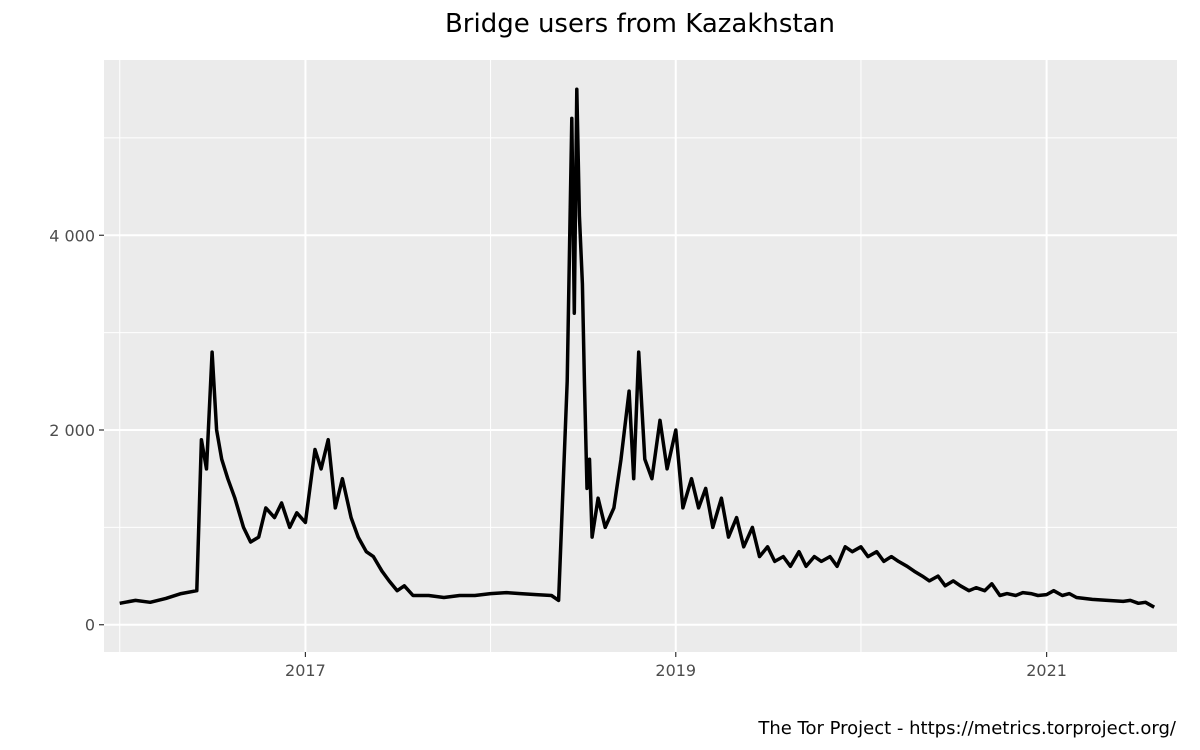 The image size is (1200, 750). I want to click on x-axis-tick-labels: 2017 2019 2021, so click(676, 670).